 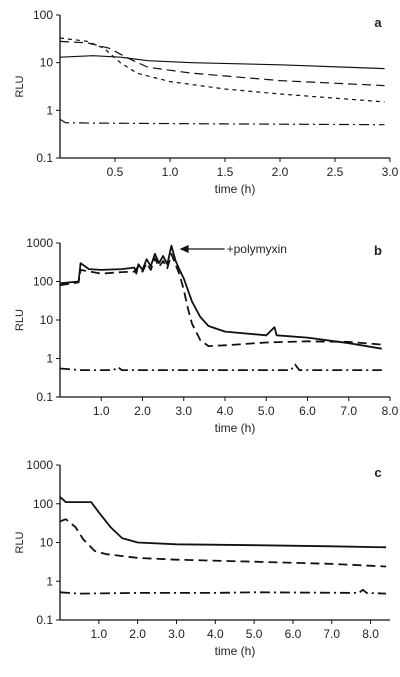 What do you see at coordinates (378, 250) in the screenshot?
I see `panel-label: b` at bounding box center [378, 250].